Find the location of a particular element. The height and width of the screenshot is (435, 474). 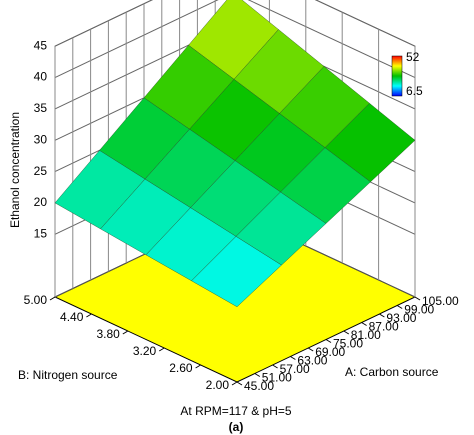

x-tick-label: 105.00 is located at coordinates (440, 301).